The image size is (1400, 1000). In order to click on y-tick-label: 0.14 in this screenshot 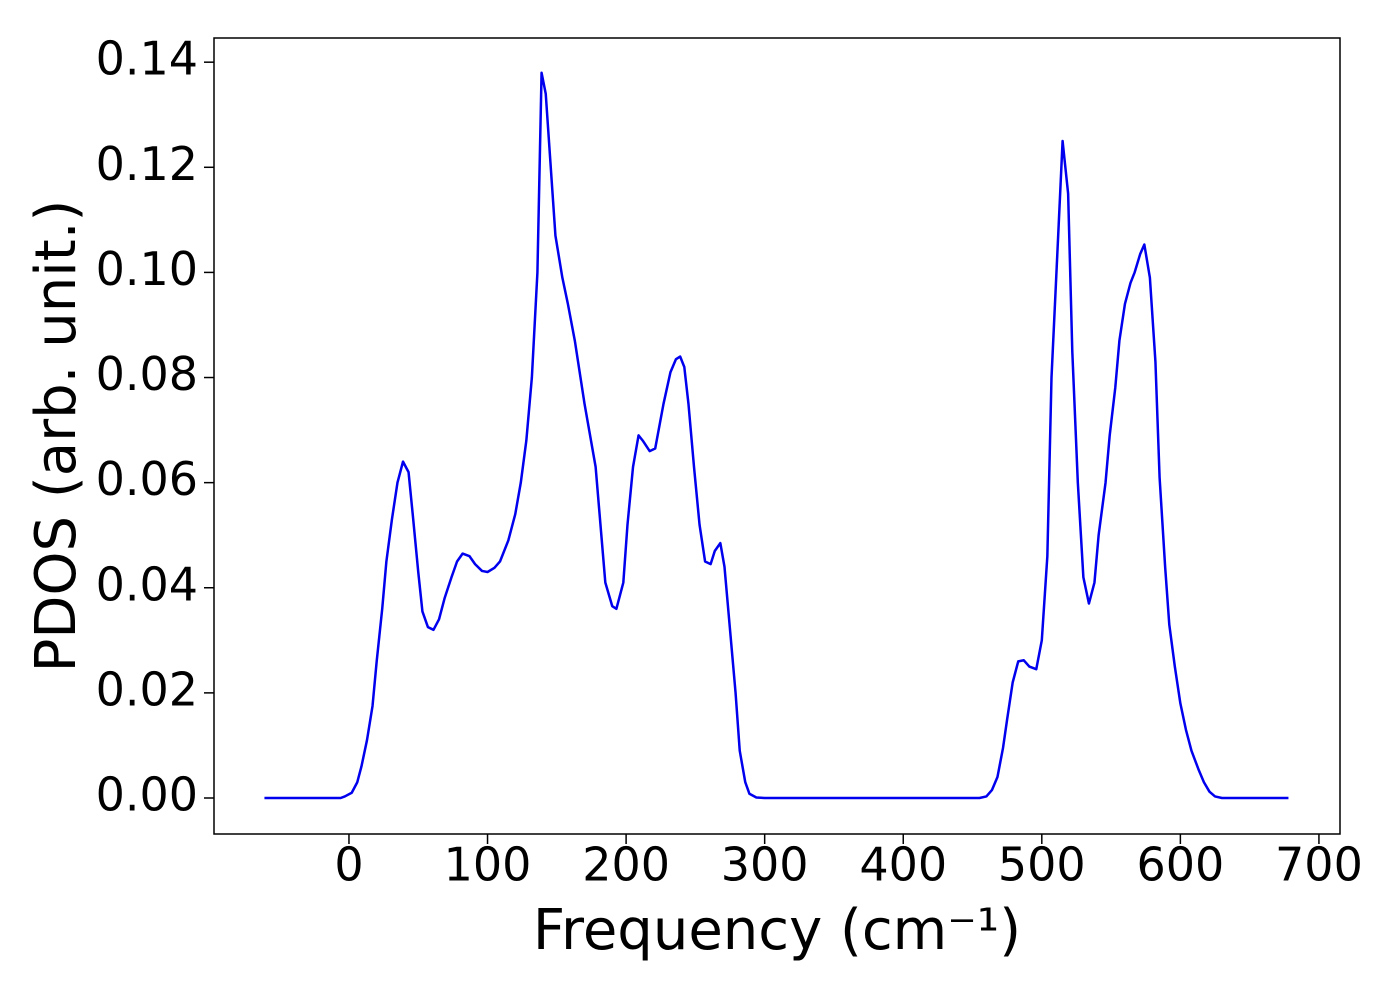, I will do `click(147, 59)`.